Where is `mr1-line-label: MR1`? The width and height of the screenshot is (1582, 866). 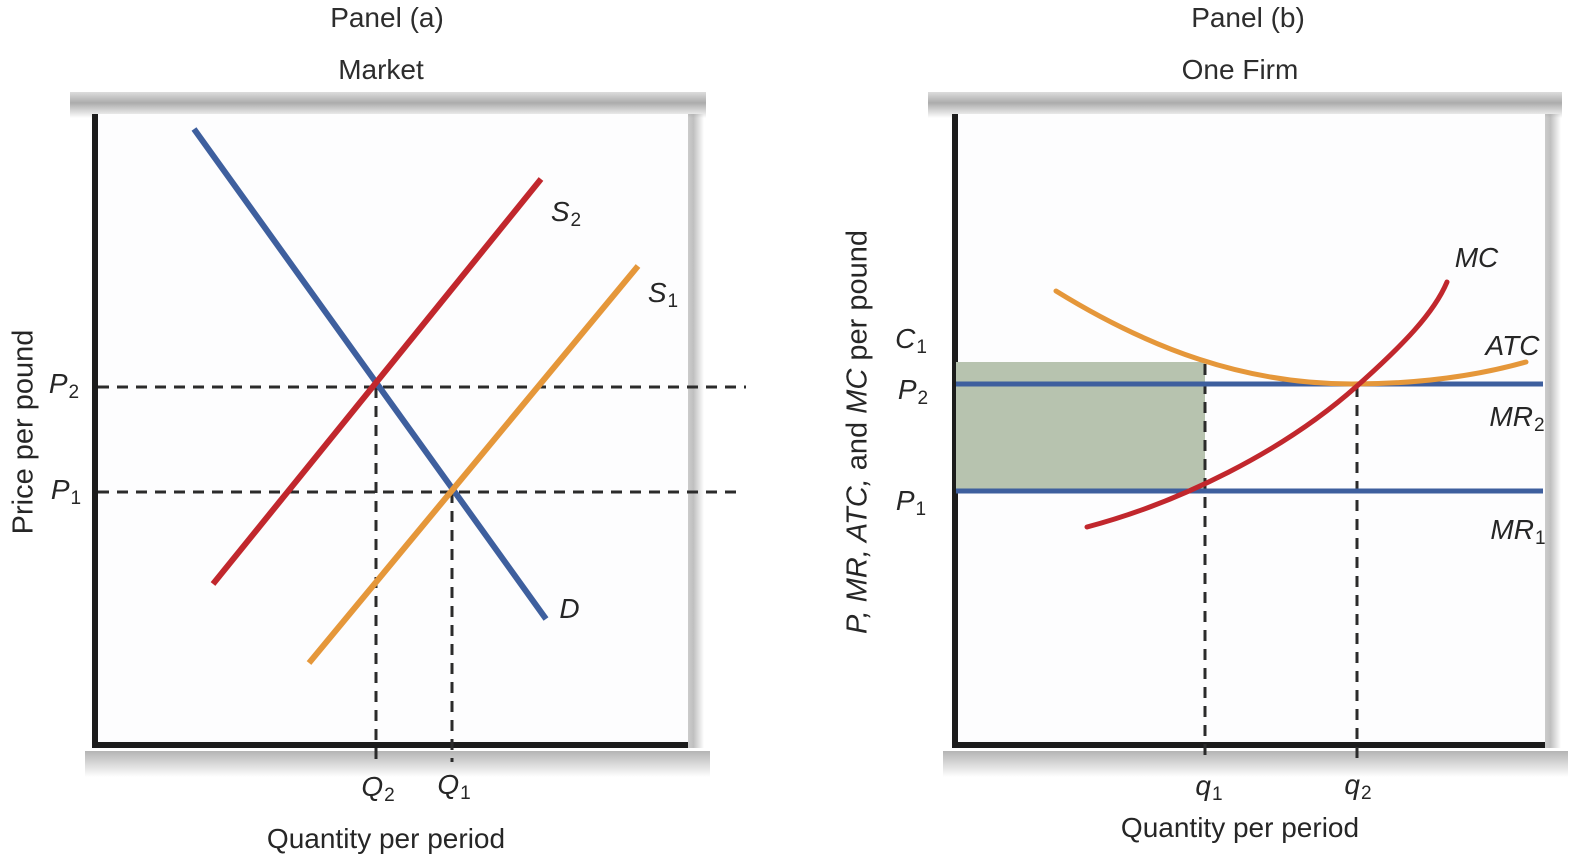
mr1-line-label: MR1 is located at coordinates (1518, 531).